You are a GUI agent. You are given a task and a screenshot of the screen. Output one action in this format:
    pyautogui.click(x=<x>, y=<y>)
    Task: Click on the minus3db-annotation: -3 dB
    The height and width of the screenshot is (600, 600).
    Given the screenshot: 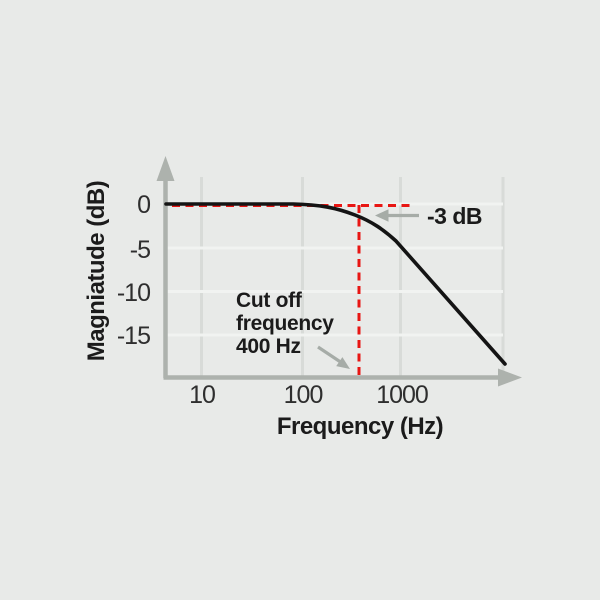 What is the action you would take?
    pyautogui.click(x=455, y=216)
    